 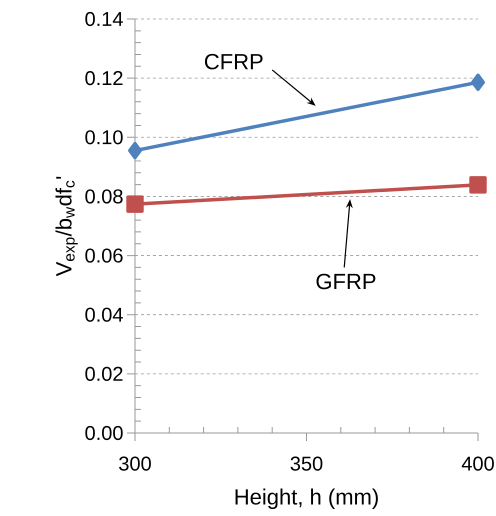 I want to click on x-axis-title: Height, h (mm), so click(x=307, y=499).